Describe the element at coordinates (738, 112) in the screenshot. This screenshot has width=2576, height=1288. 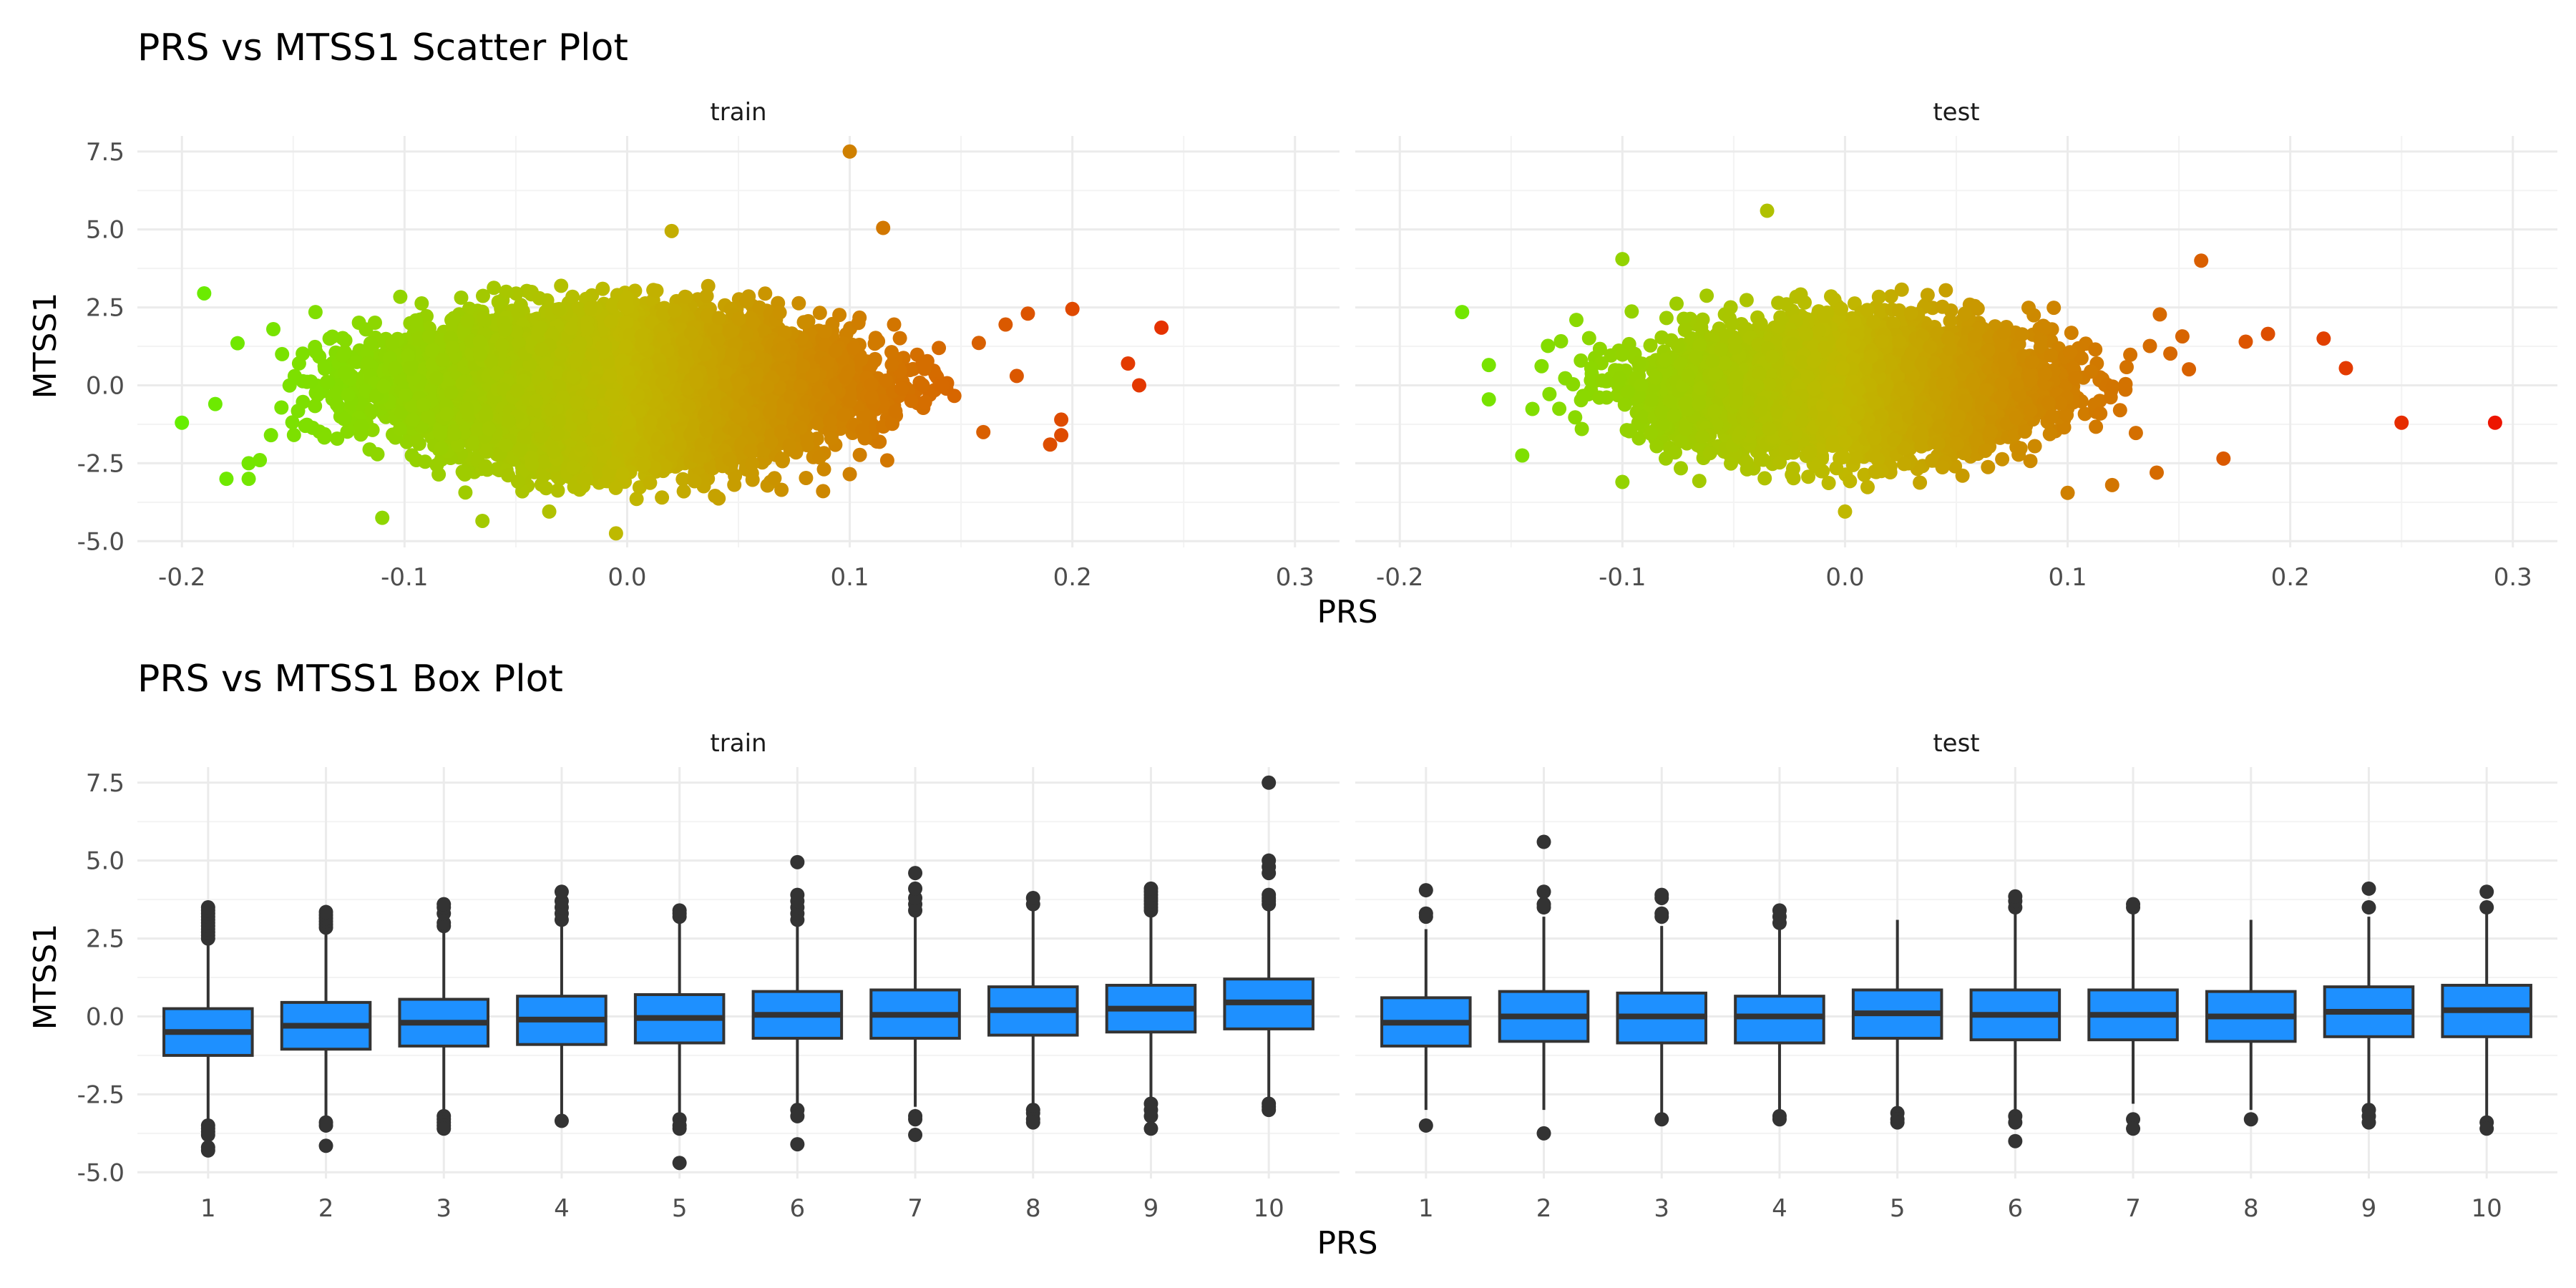
I see `scatter-strip-train: train` at that location.